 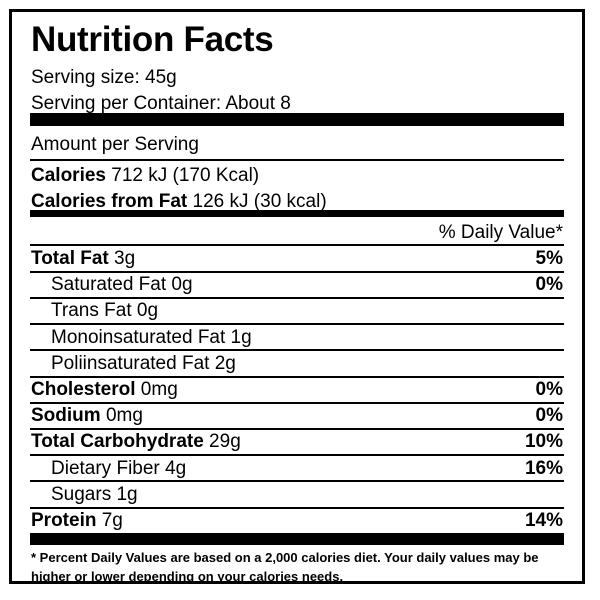 I want to click on nutrient-amount: 7g, so click(x=109, y=520).